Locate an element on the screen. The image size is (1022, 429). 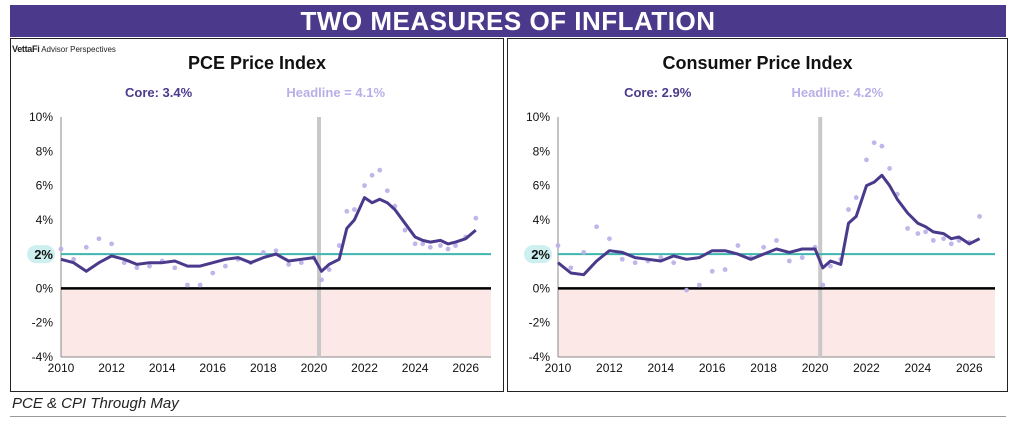
headline-label: Headline = 4.1% is located at coordinates (335, 92).